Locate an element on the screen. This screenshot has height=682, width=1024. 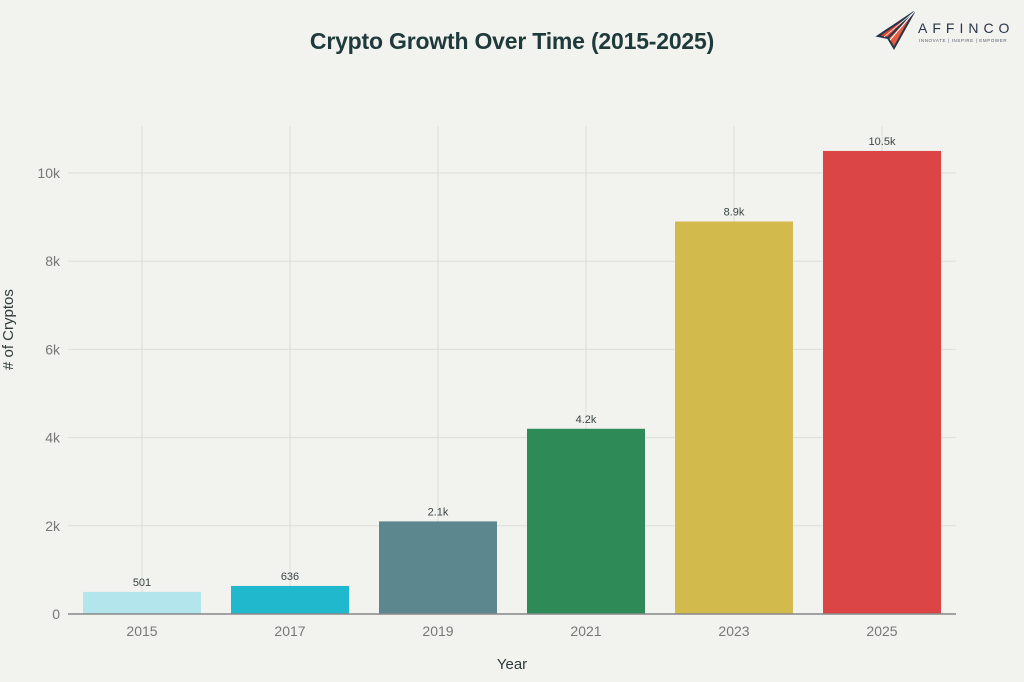
affinco-logo: AFFINCO INNOVATE | INSPIRE | EMPOWER is located at coordinates (947, 29).